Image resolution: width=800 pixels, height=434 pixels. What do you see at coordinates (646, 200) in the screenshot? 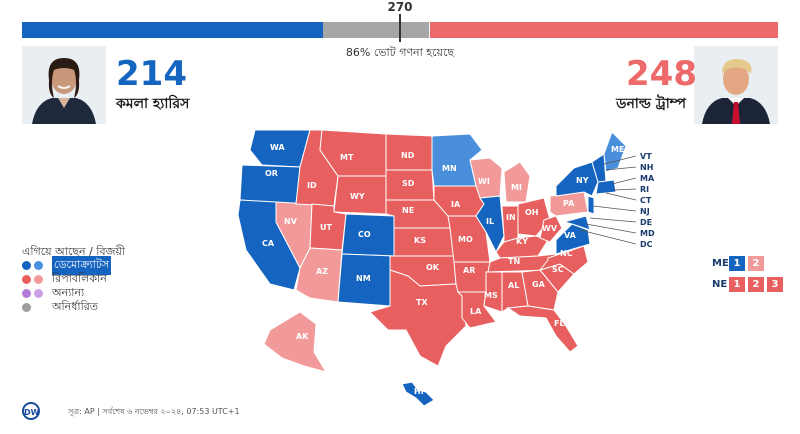
I see `label-ct: CT` at bounding box center [646, 200].